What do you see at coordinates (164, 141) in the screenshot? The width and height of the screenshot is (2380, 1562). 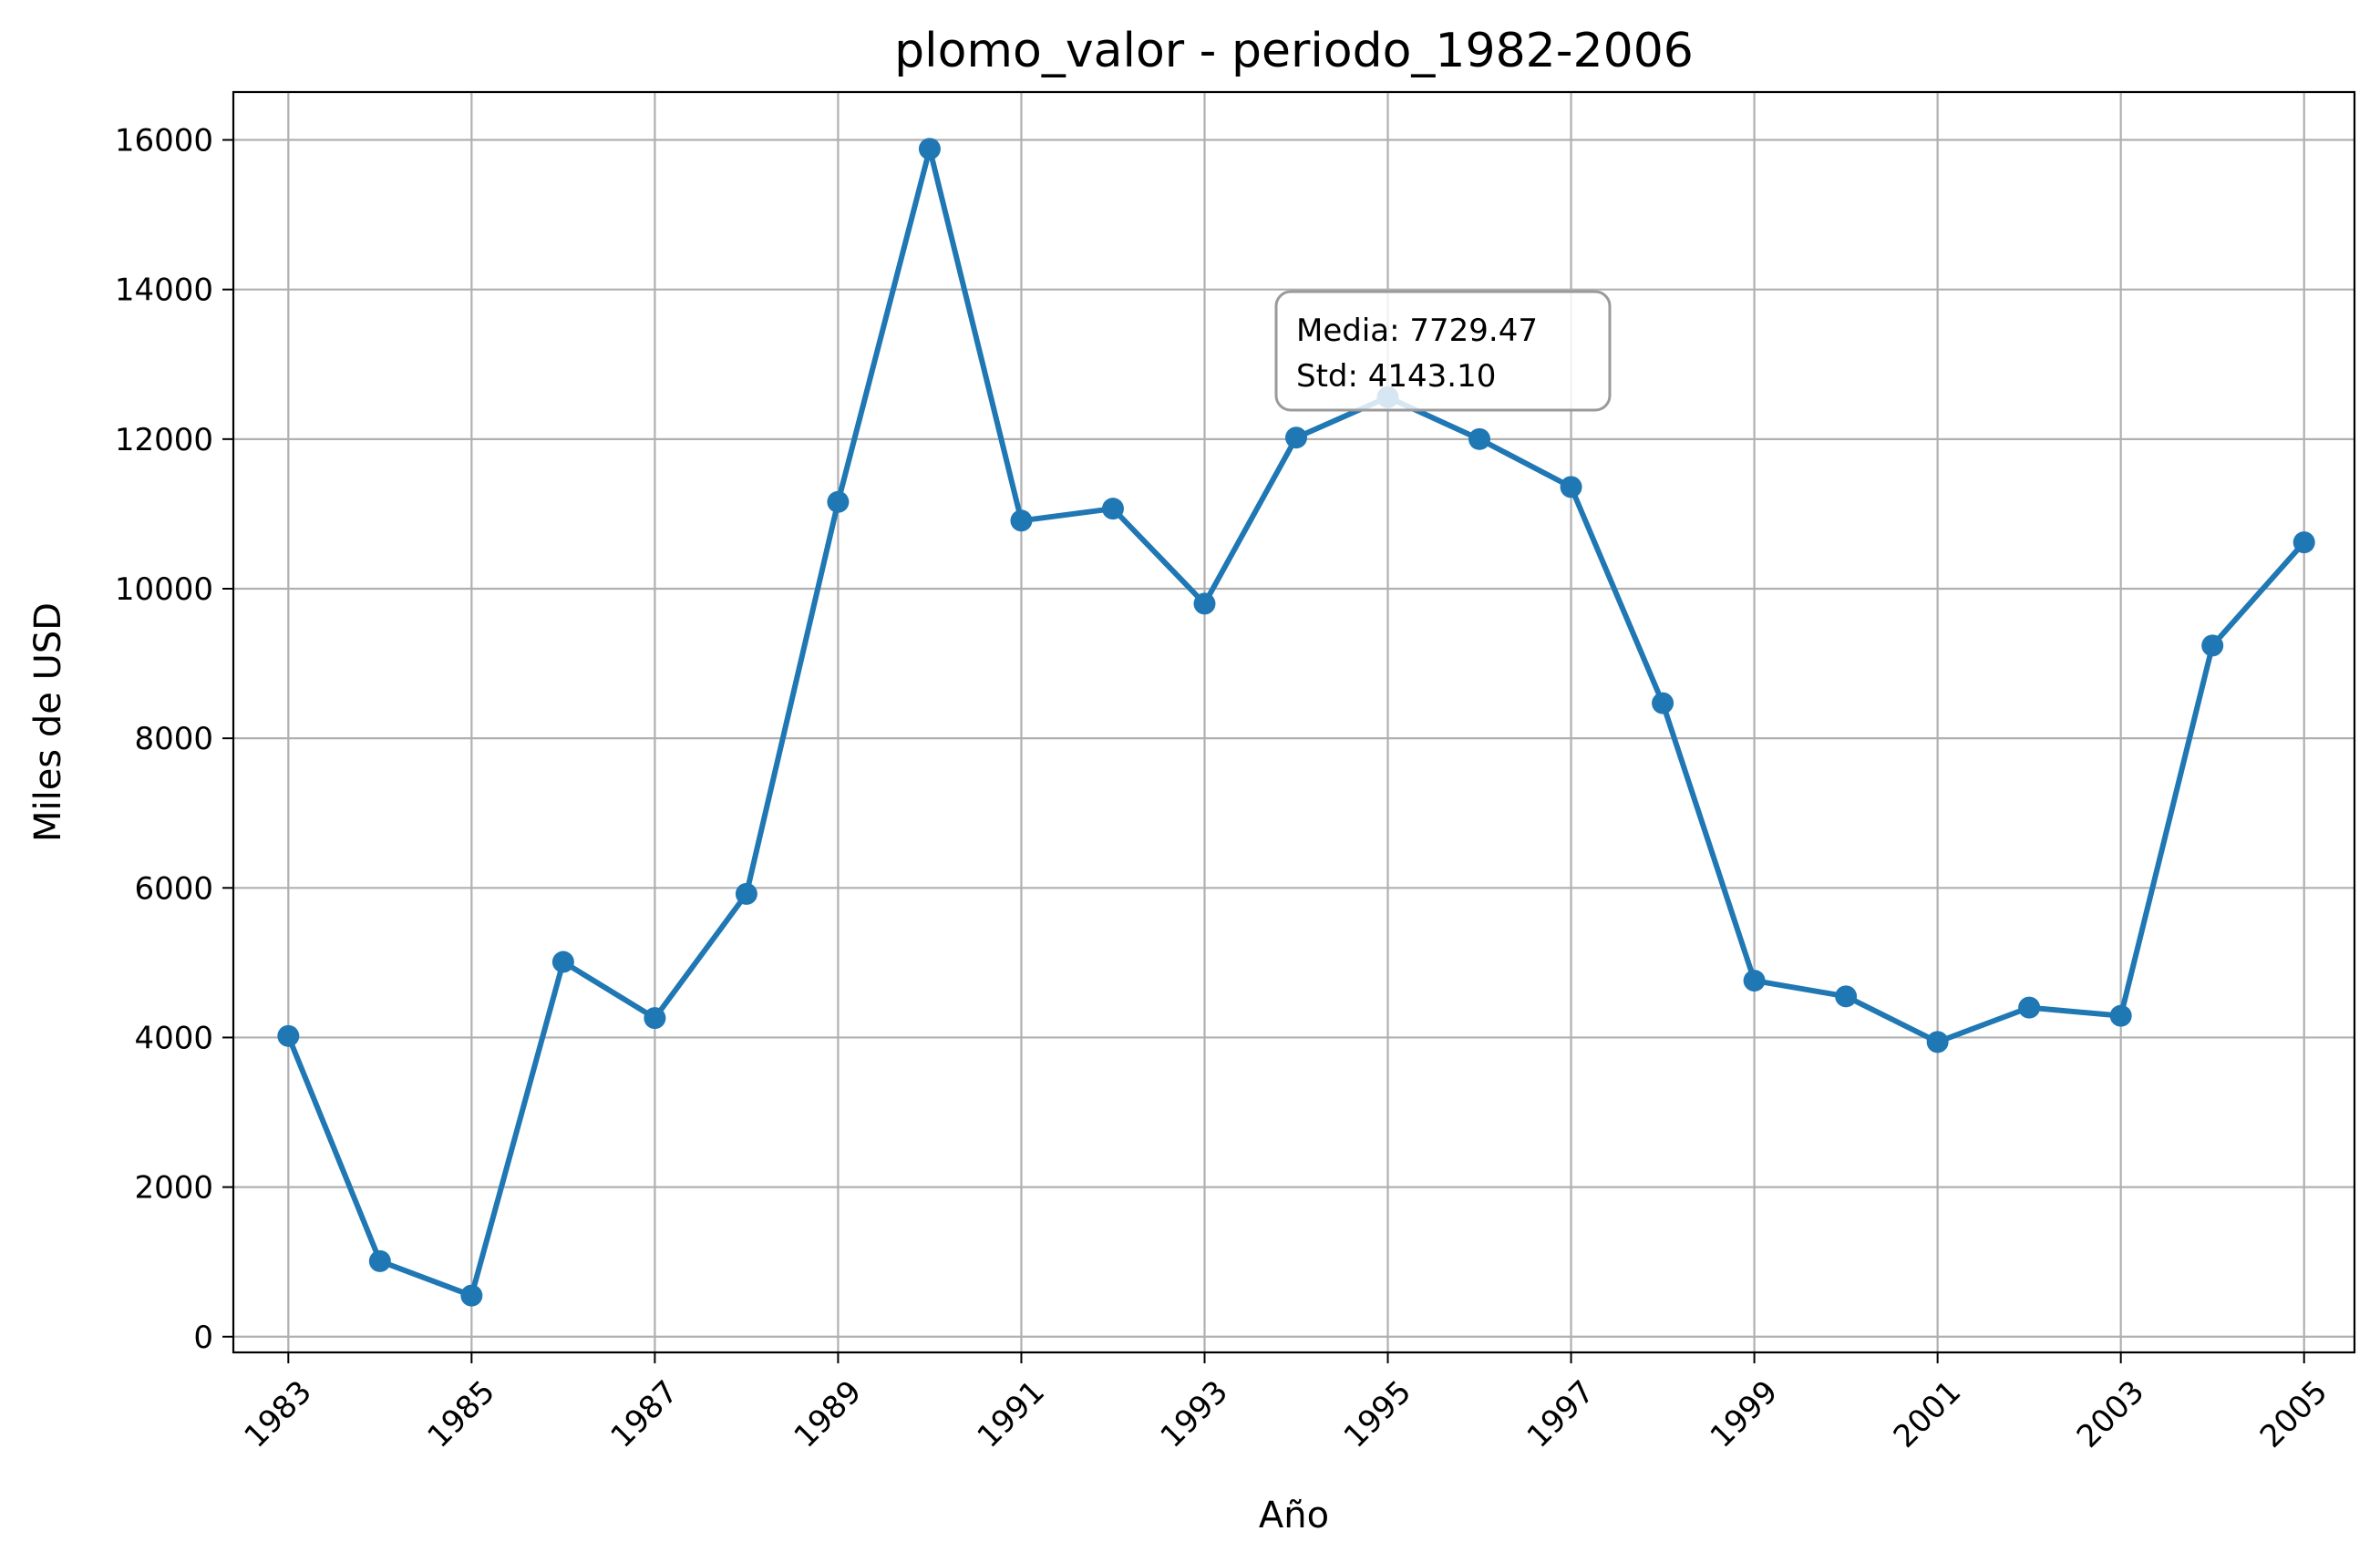 I see `y-tick-label: 16000` at bounding box center [164, 141].